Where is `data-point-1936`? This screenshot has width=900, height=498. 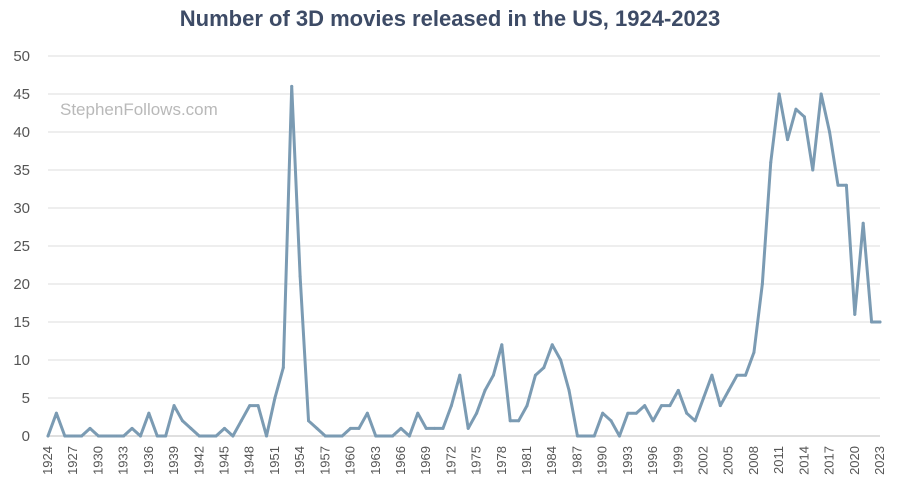 data-point-1936 is located at coordinates (149, 413).